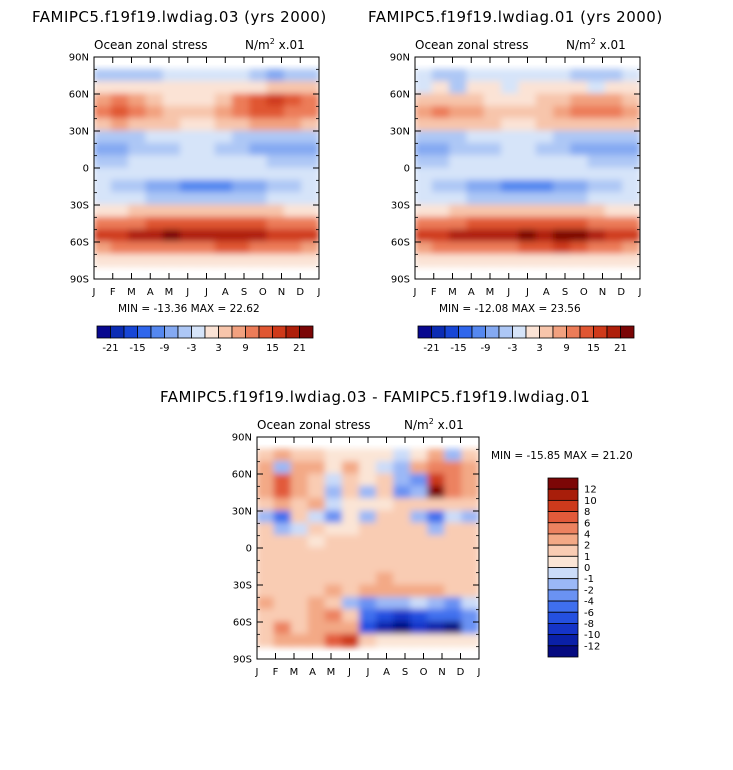 This screenshot has width=733, height=770. I want to click on panel-1-minmax: MIN = -13.36 MAX = 22.62, so click(189, 309).